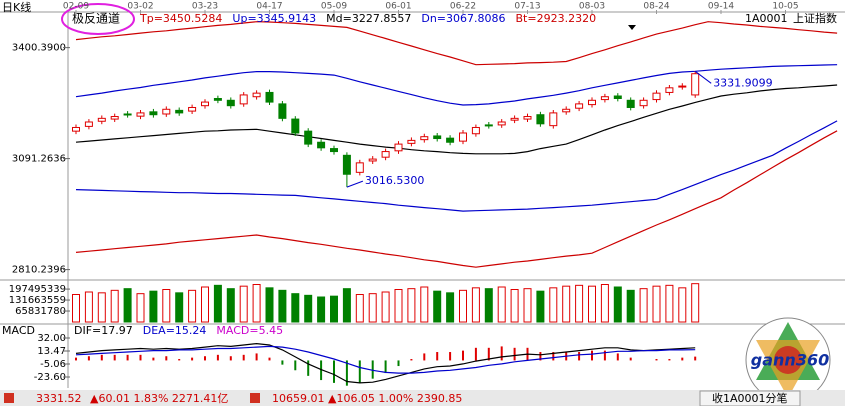 The image size is (845, 406). What do you see at coordinates (527, 7) in the screenshot?
I see `x-tick-label: 07-13` at bounding box center [527, 7].